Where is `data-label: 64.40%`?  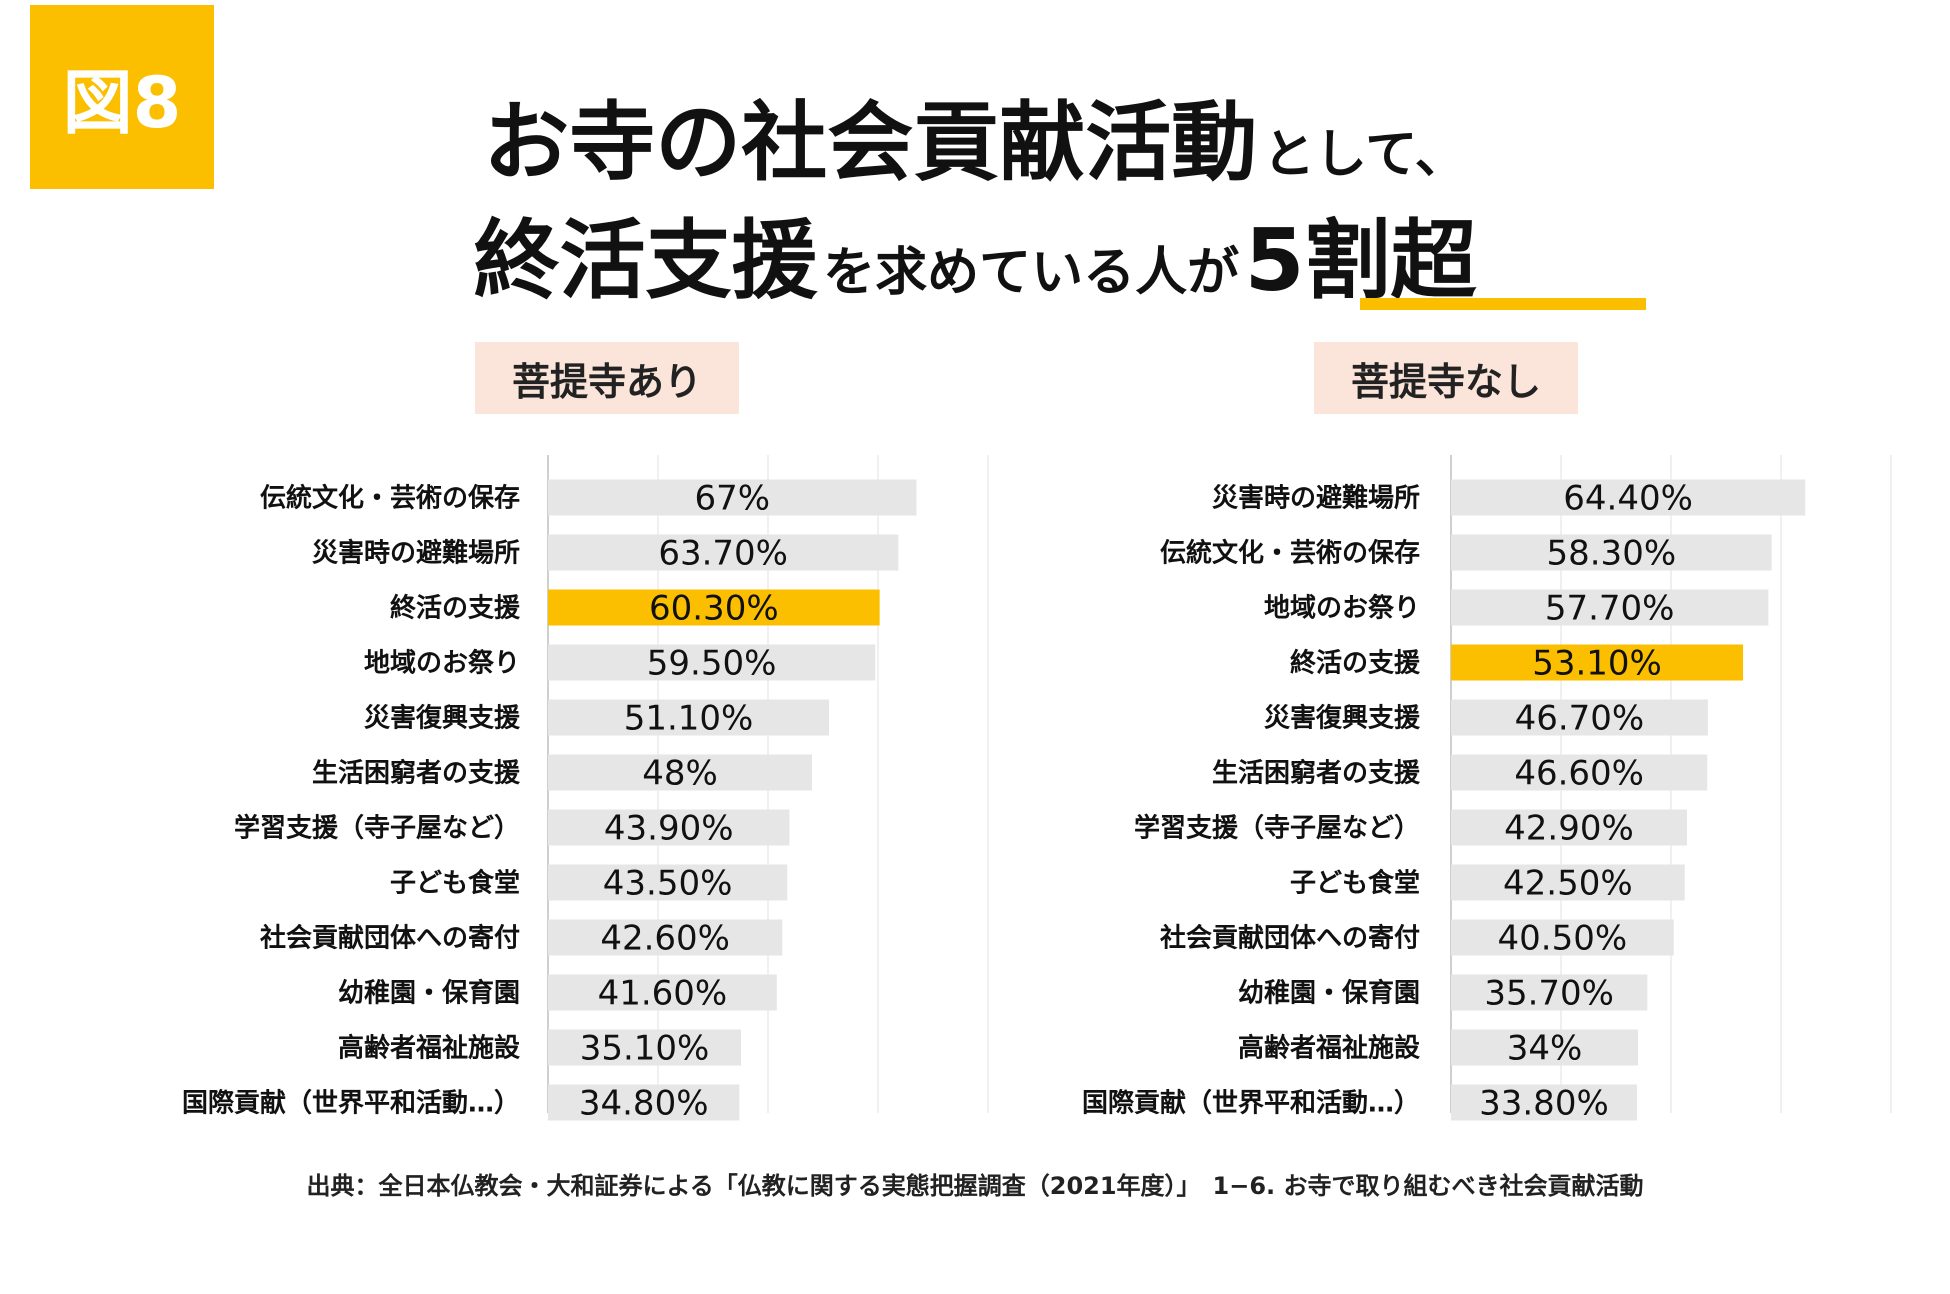 data-label: 64.40% is located at coordinates (1628, 499).